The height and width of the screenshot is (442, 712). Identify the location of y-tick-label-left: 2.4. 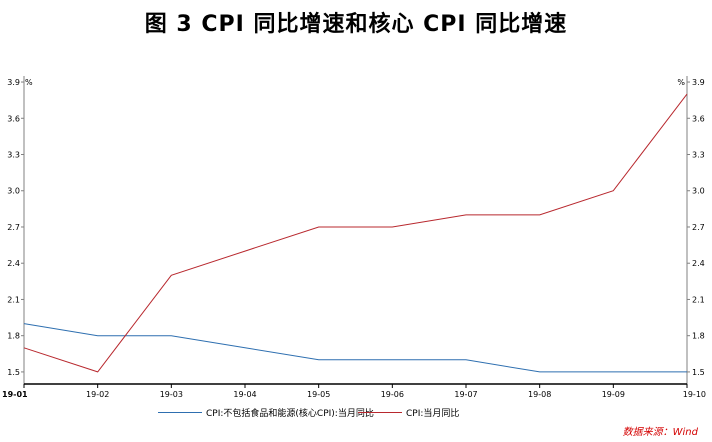
(13, 263).